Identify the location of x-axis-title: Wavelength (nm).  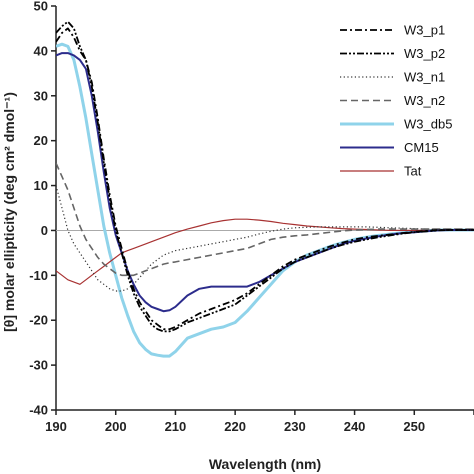
(265, 464).